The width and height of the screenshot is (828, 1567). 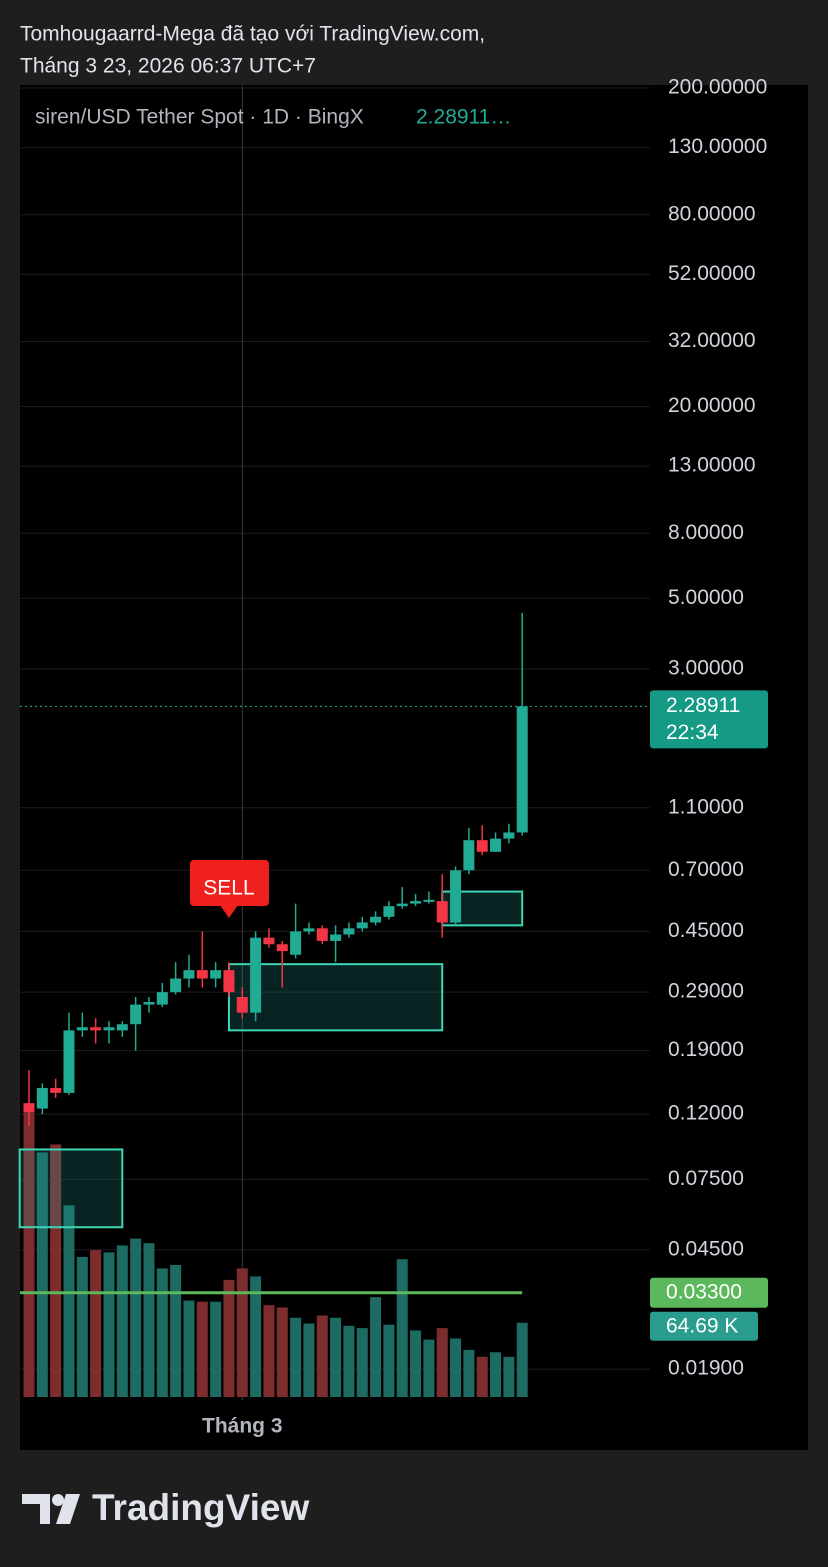 I want to click on y-tick-label: 0.01900, so click(x=706, y=1368).